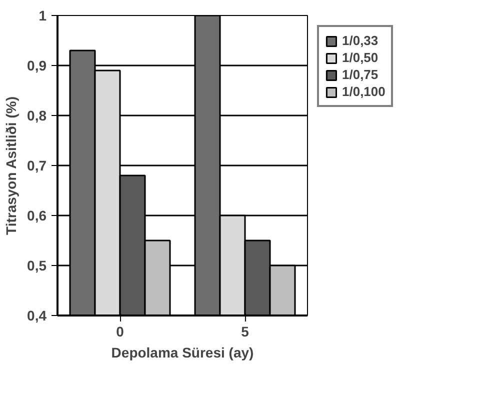 This screenshot has width=479, height=412. Describe the element at coordinates (360, 40) in the screenshot. I see `legend-label: 1/0,33` at that location.